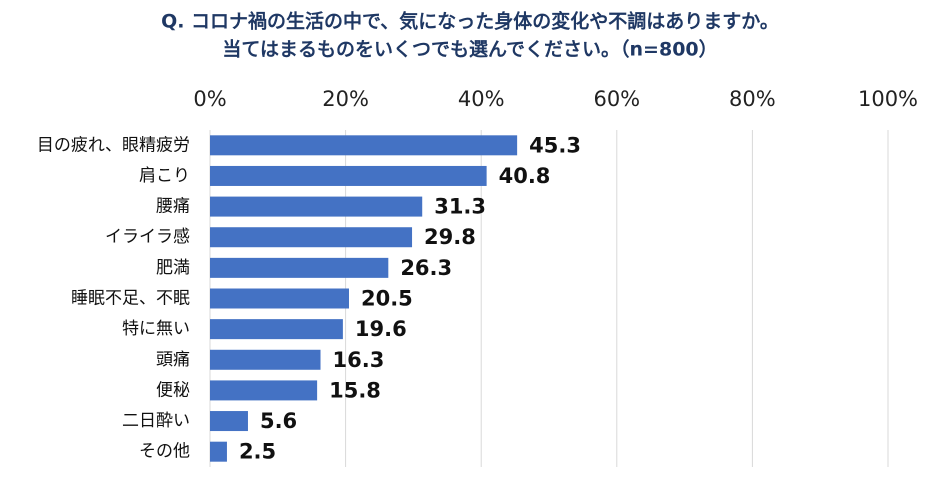 This screenshot has height=480, width=940. What do you see at coordinates (113, 145) in the screenshot?
I see `y-tick-label: 目の疲れ、眼精疲労` at bounding box center [113, 145].